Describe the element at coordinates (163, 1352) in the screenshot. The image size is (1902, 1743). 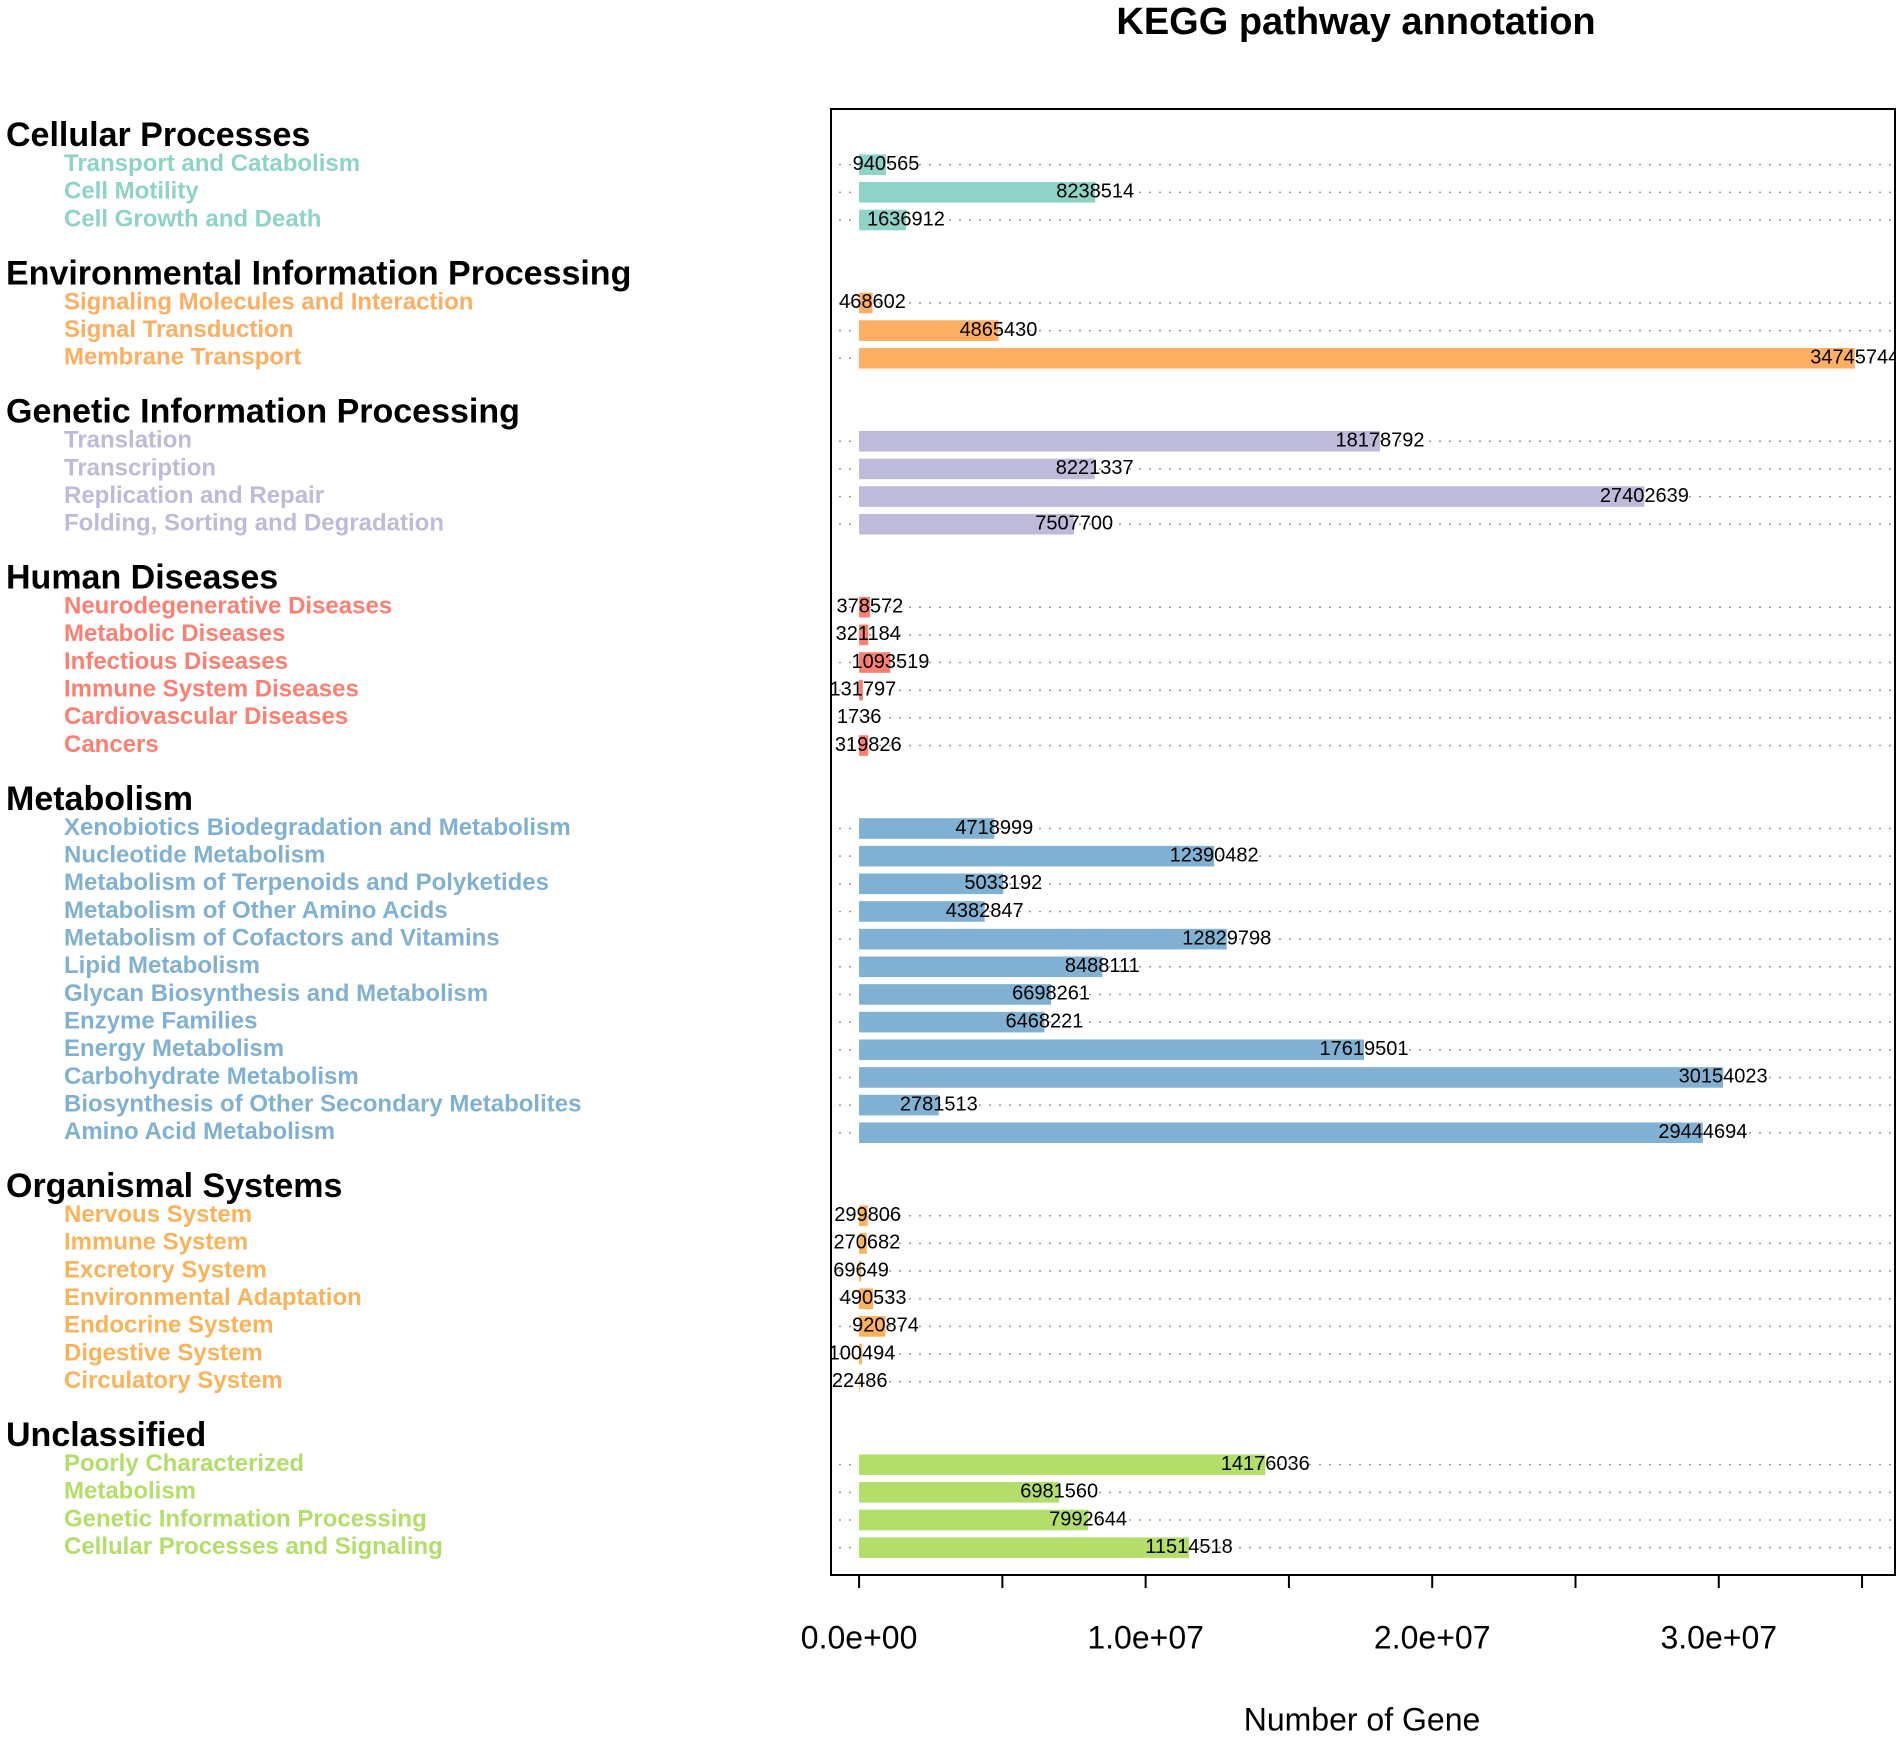
I see `category-label: Digestive System` at that location.